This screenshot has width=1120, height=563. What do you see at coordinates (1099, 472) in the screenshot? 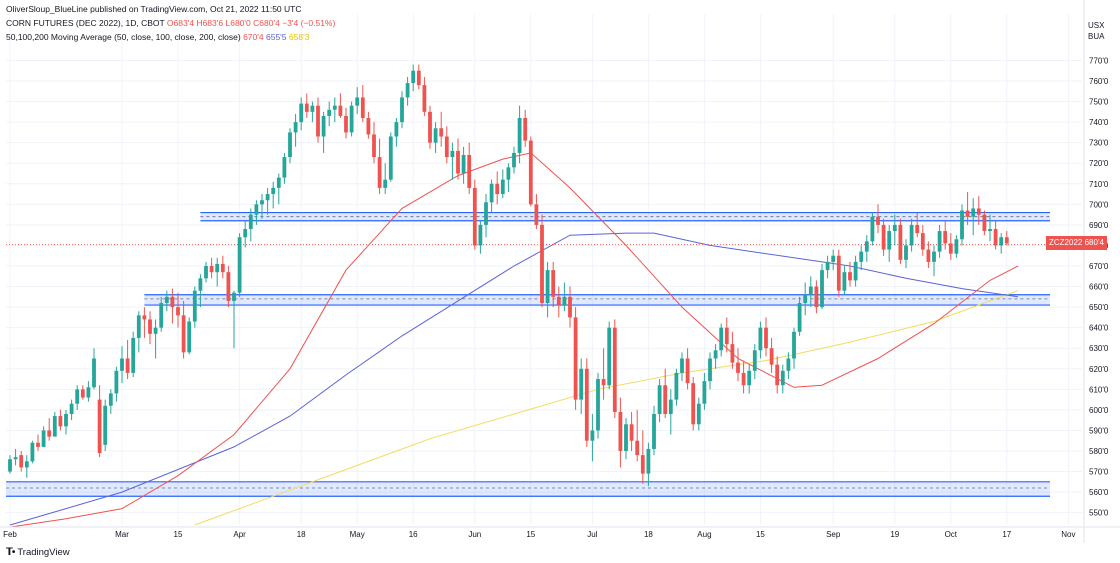
I see `y-tick-label: 570'0` at bounding box center [1099, 472].